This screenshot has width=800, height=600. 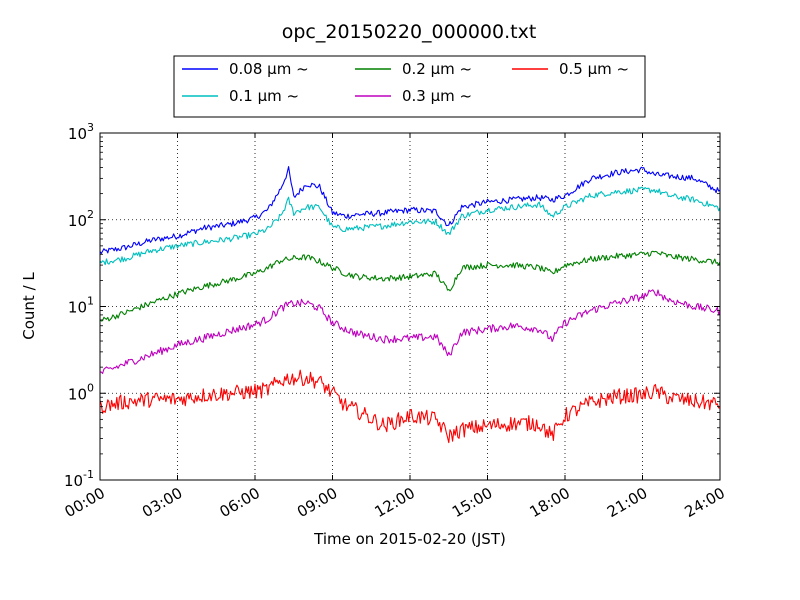 I want to click on legend-label: 0.5 μm ~, so click(x=594, y=69).